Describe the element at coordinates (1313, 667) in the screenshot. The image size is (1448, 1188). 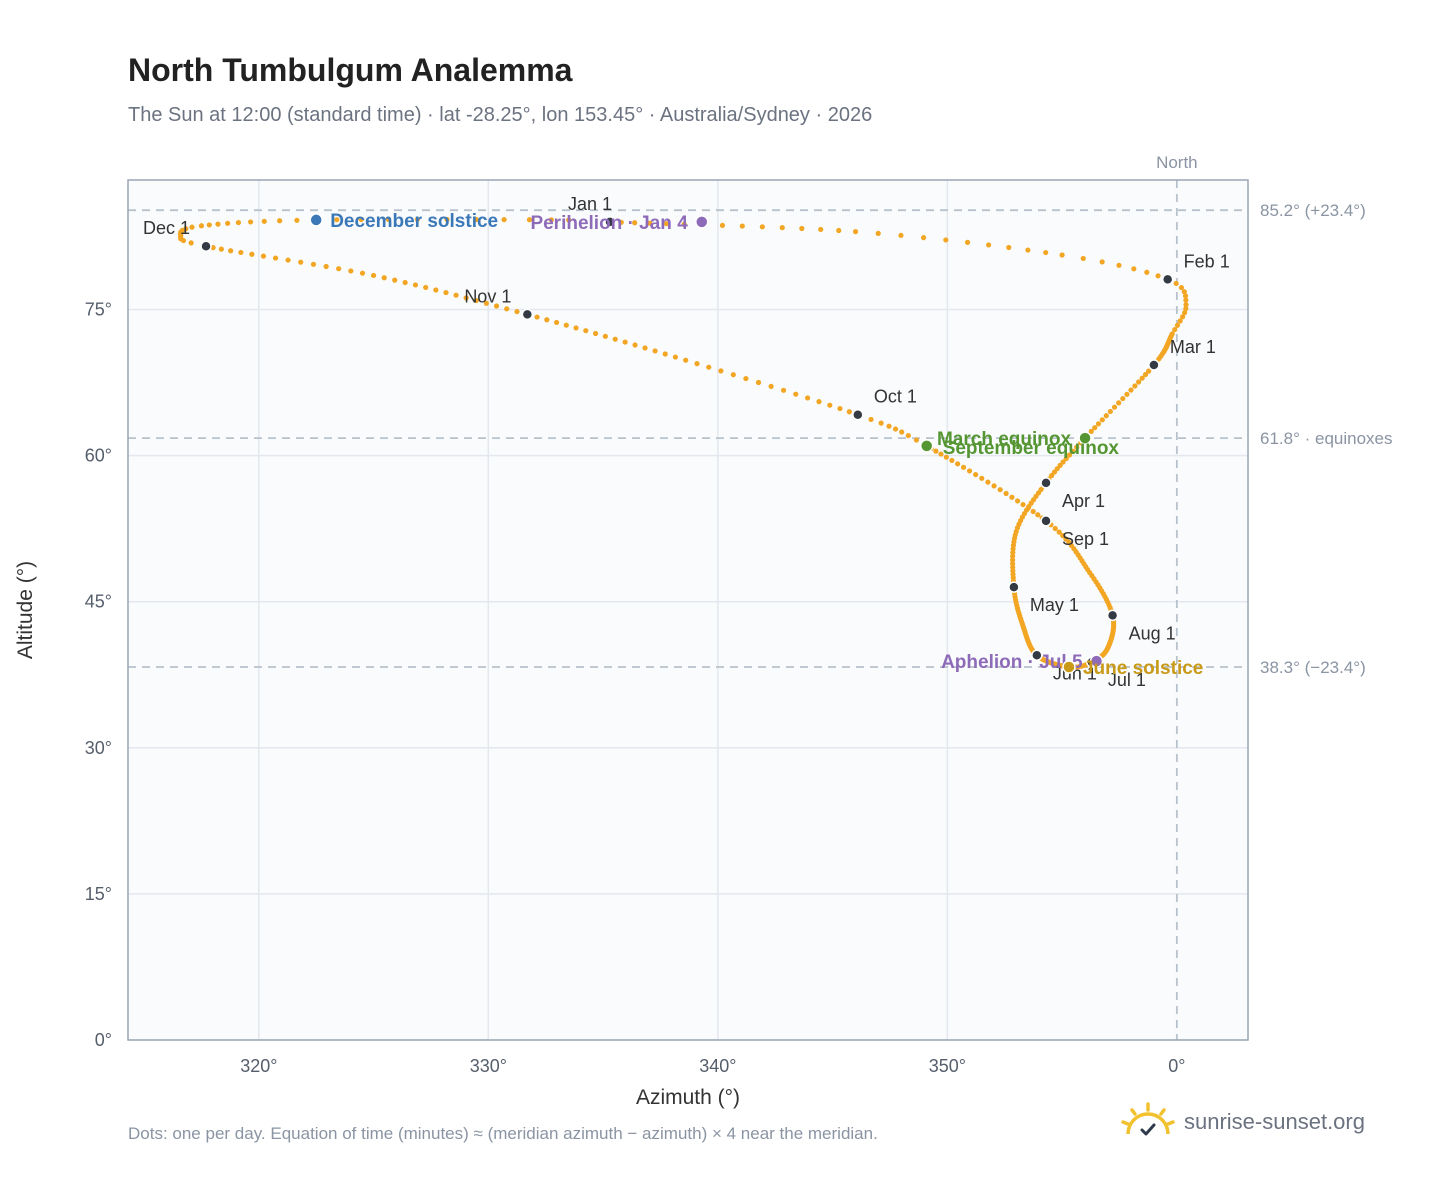
I see `reference-line-label: 38.3° (−23.4°)` at that location.